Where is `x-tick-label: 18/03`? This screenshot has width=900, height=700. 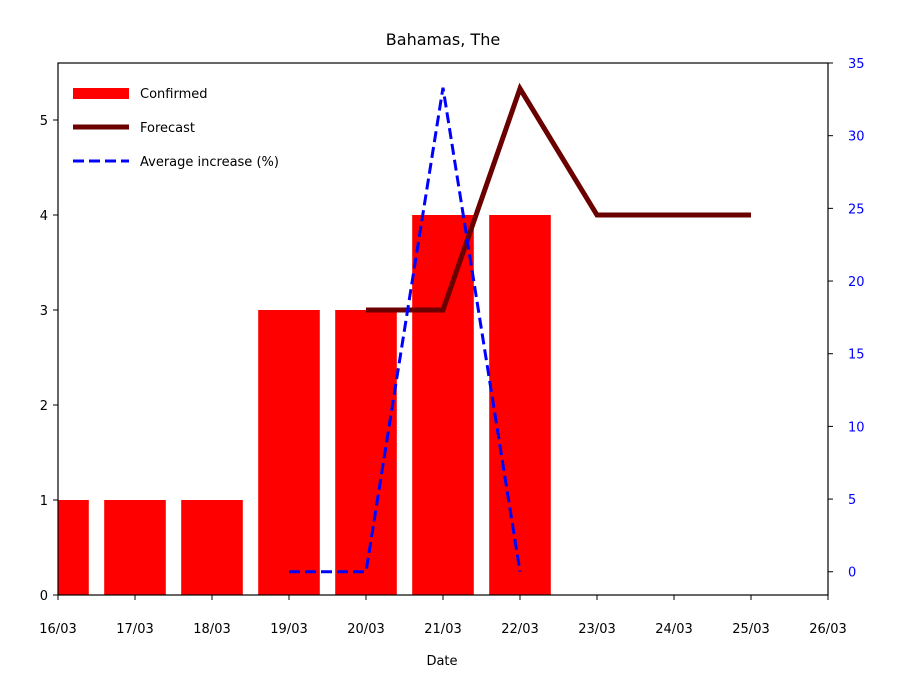 x-tick-label: 18/03 is located at coordinates (211, 629).